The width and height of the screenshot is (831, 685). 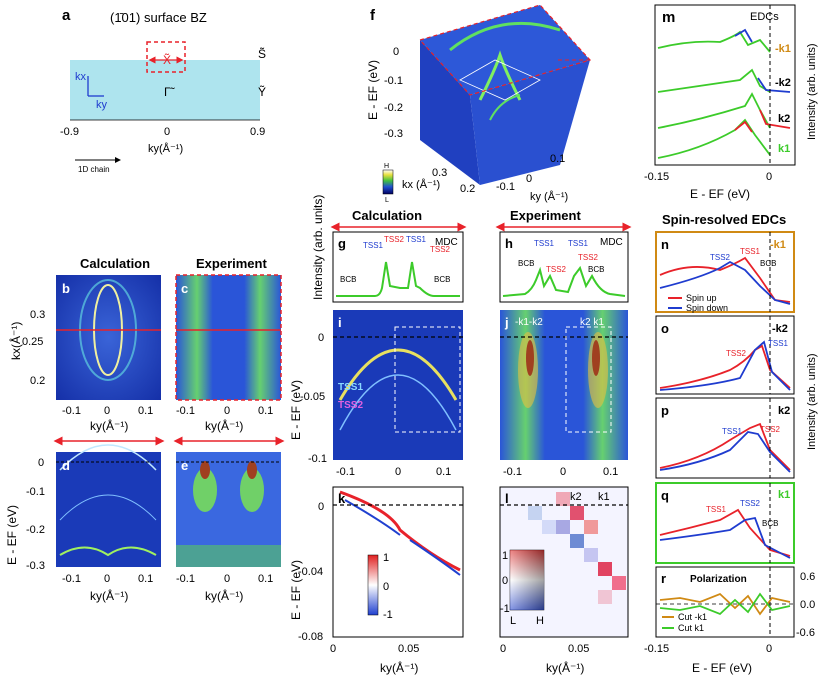 What do you see at coordinates (592, 322) in the screenshot?
I see `j-cuts-pos: k2 k1` at bounding box center [592, 322].